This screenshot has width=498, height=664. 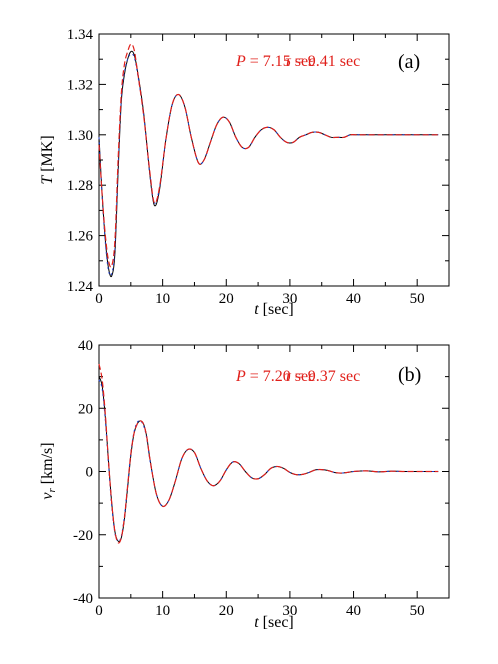 What do you see at coordinates (275, 376) in the screenshot?
I see `period-annotation-b: P = 7.20 sec` at bounding box center [275, 376].